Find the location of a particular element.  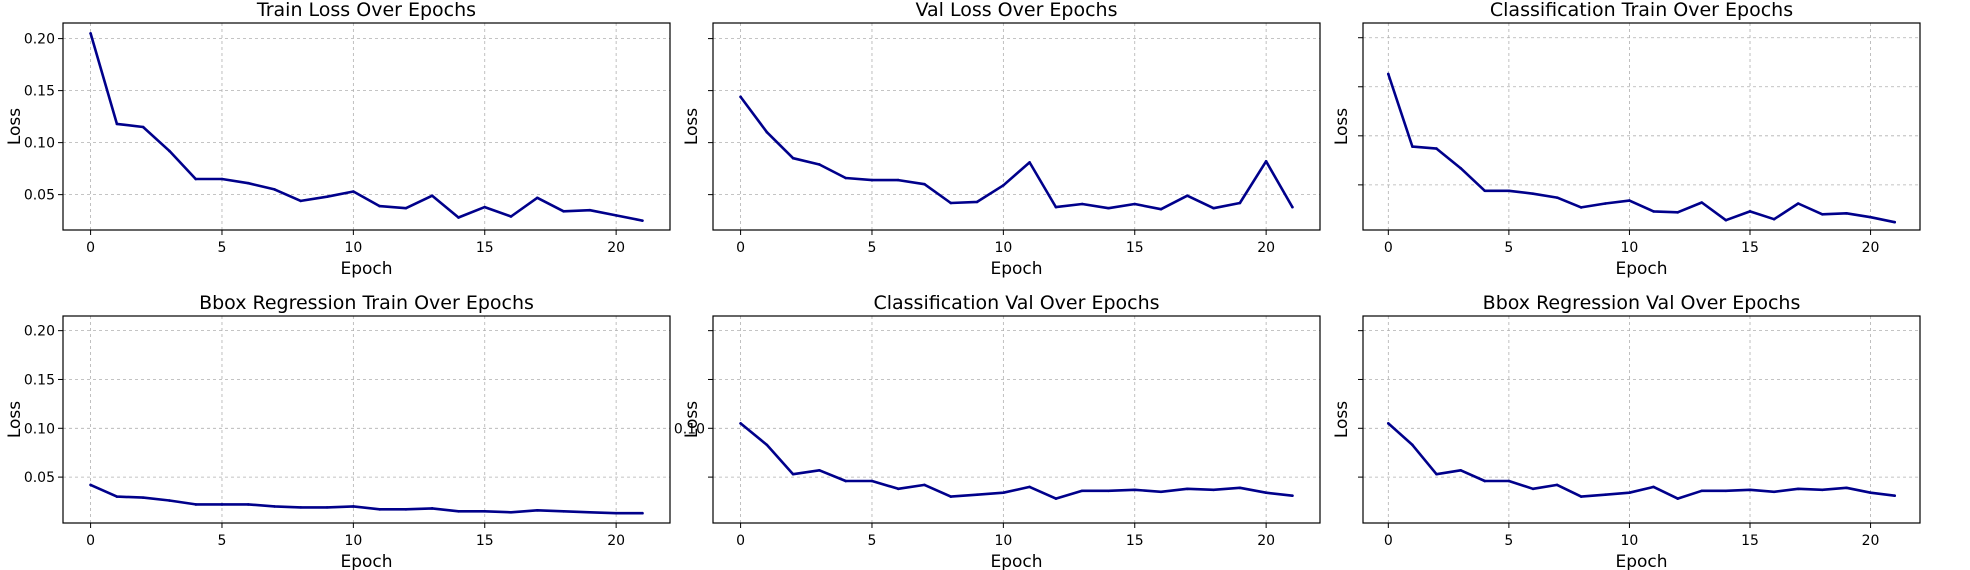

chart-title: Train Loss Over Epochs is located at coordinates (366, 10).